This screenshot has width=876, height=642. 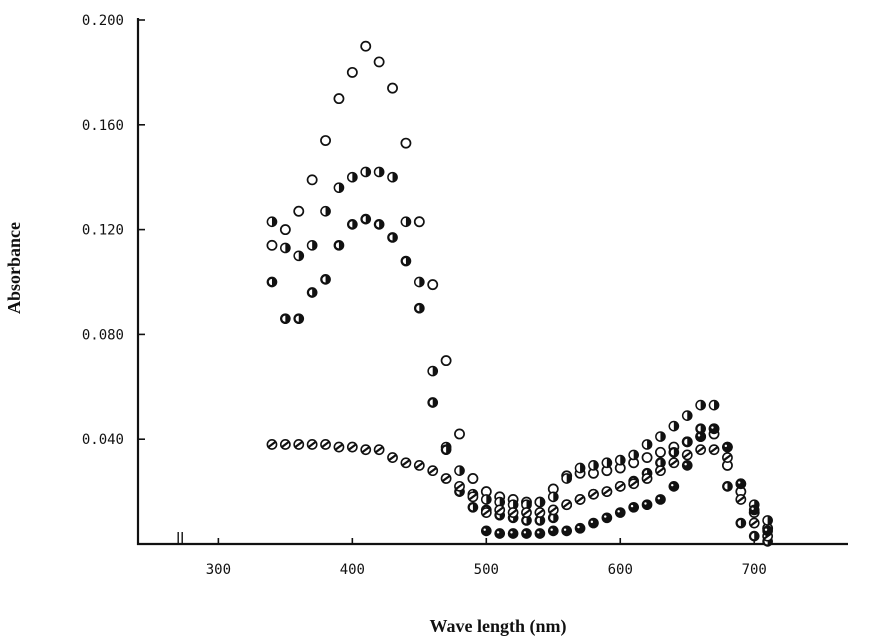 I want to click on y-ticks: 0.040 0.080 0.120 0.160 0.200, so click(x=113, y=230).